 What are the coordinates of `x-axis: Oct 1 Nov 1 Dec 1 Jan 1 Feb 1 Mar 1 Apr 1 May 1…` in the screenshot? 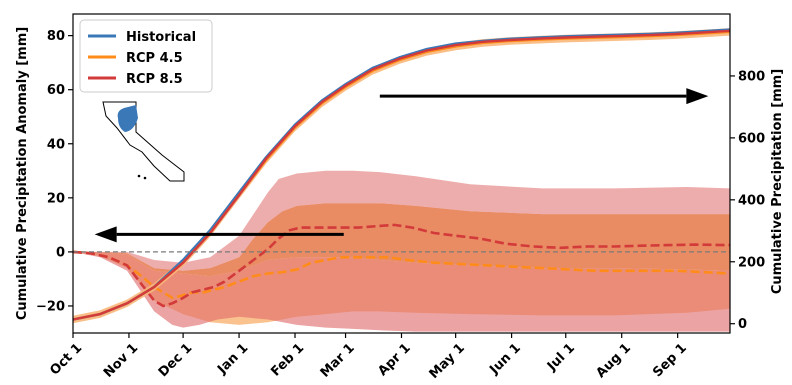 It's located at (368, 357).